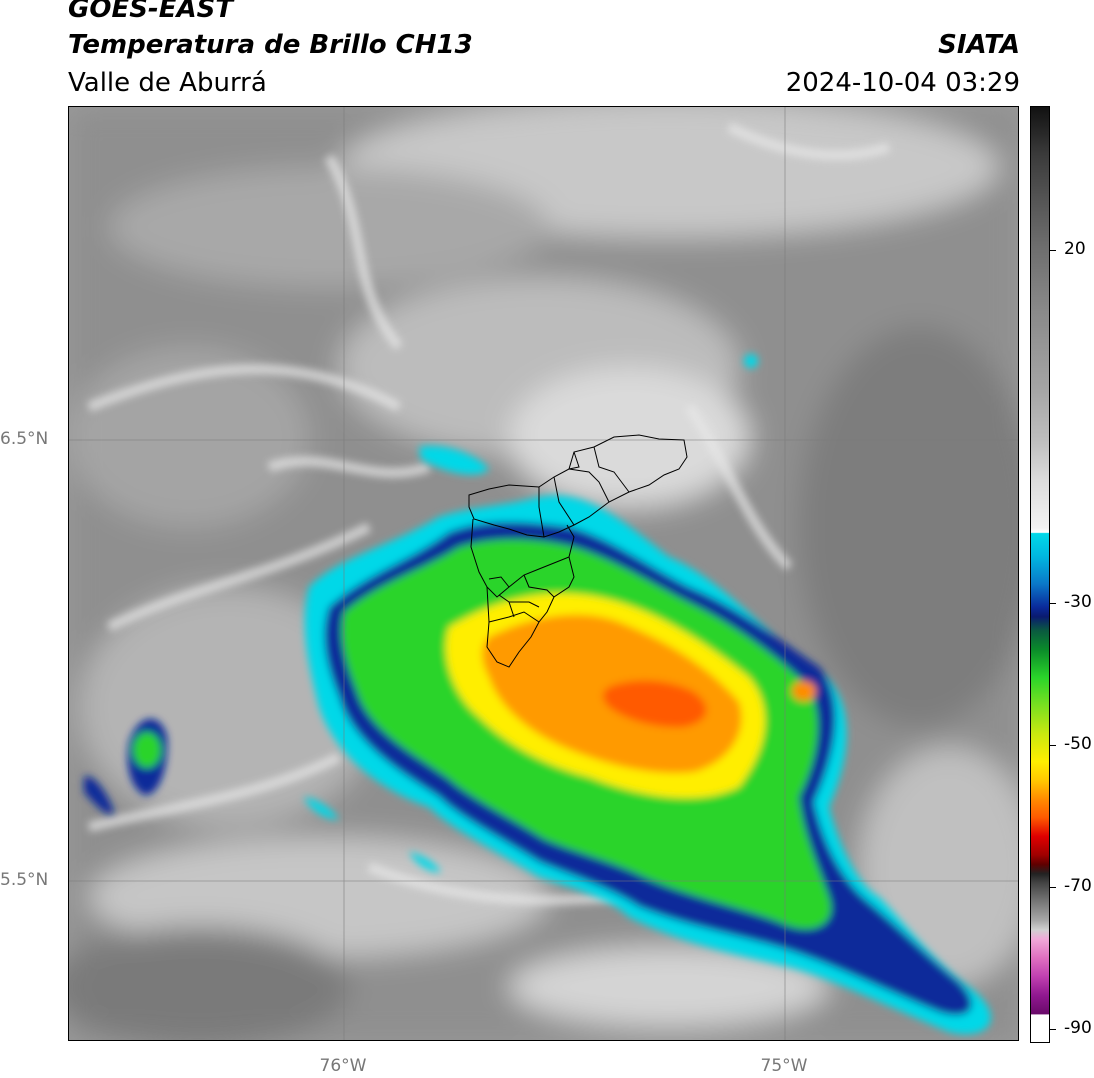 Image resolution: width=1094 pixels, height=1078 pixels. Describe the element at coordinates (1078, 744) in the screenshot. I see `colorbar-label-neg50: -50` at that location.